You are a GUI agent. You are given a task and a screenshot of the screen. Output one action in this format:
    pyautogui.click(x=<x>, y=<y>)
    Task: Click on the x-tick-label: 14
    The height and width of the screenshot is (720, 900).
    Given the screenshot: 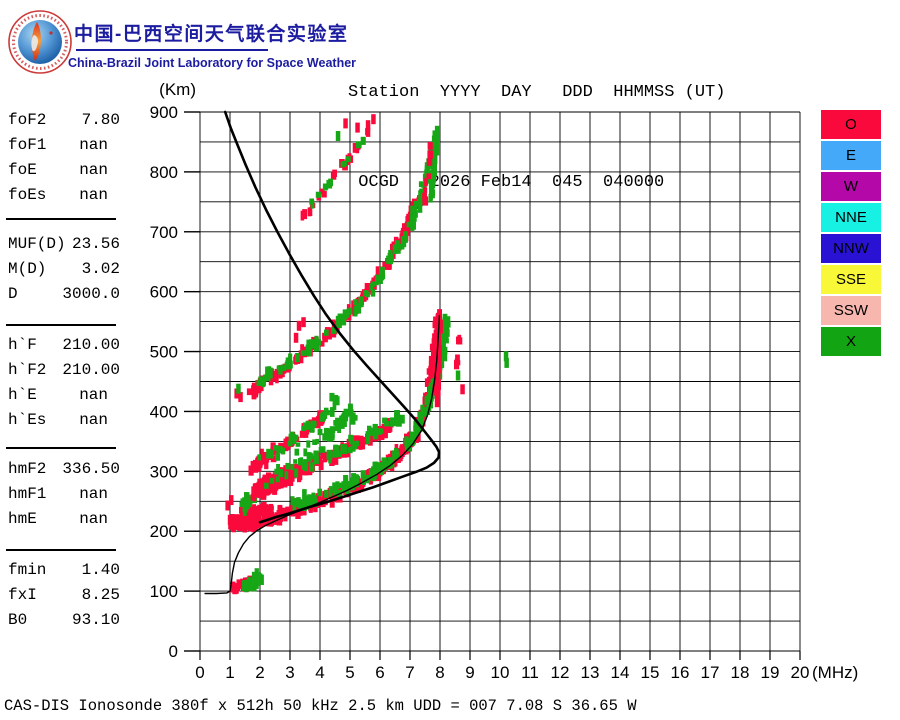 What is the action you would take?
    pyautogui.click(x=620, y=672)
    